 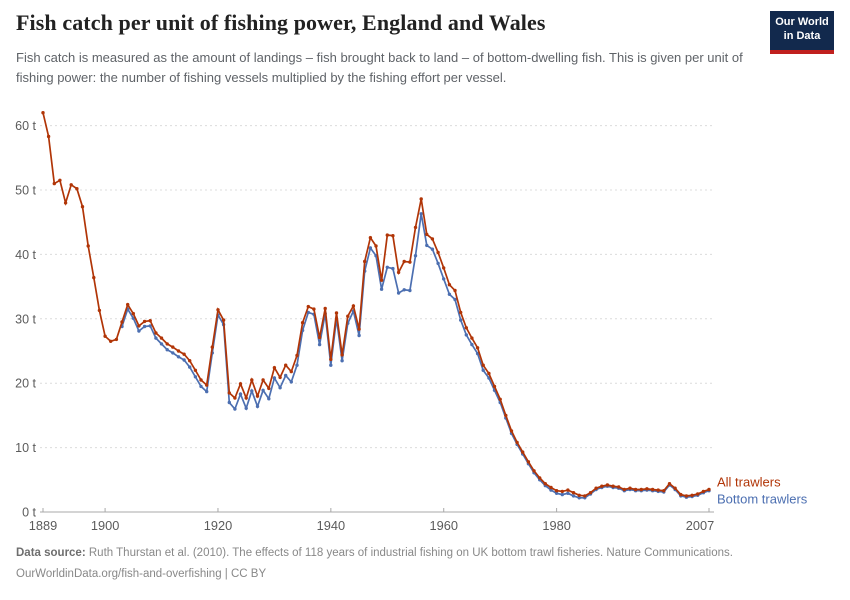 I want to click on owid-logo-line2: in Data, so click(x=802, y=35).